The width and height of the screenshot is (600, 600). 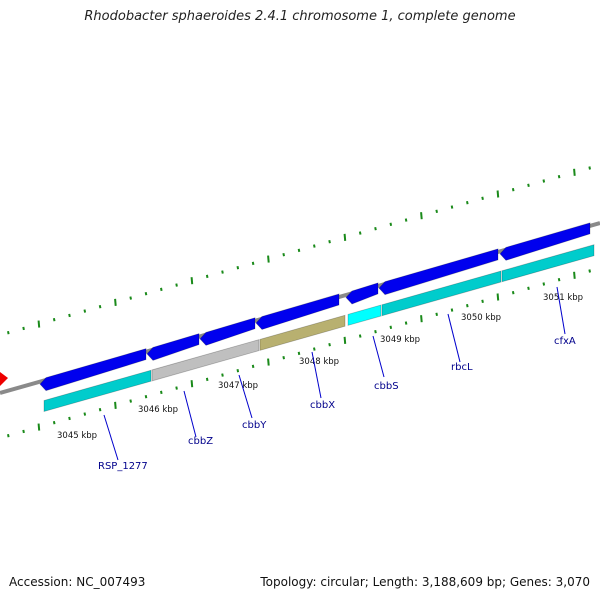 What do you see at coordinates (158, 410) in the screenshot?
I see `tick-label: 3046 kbp` at bounding box center [158, 410].